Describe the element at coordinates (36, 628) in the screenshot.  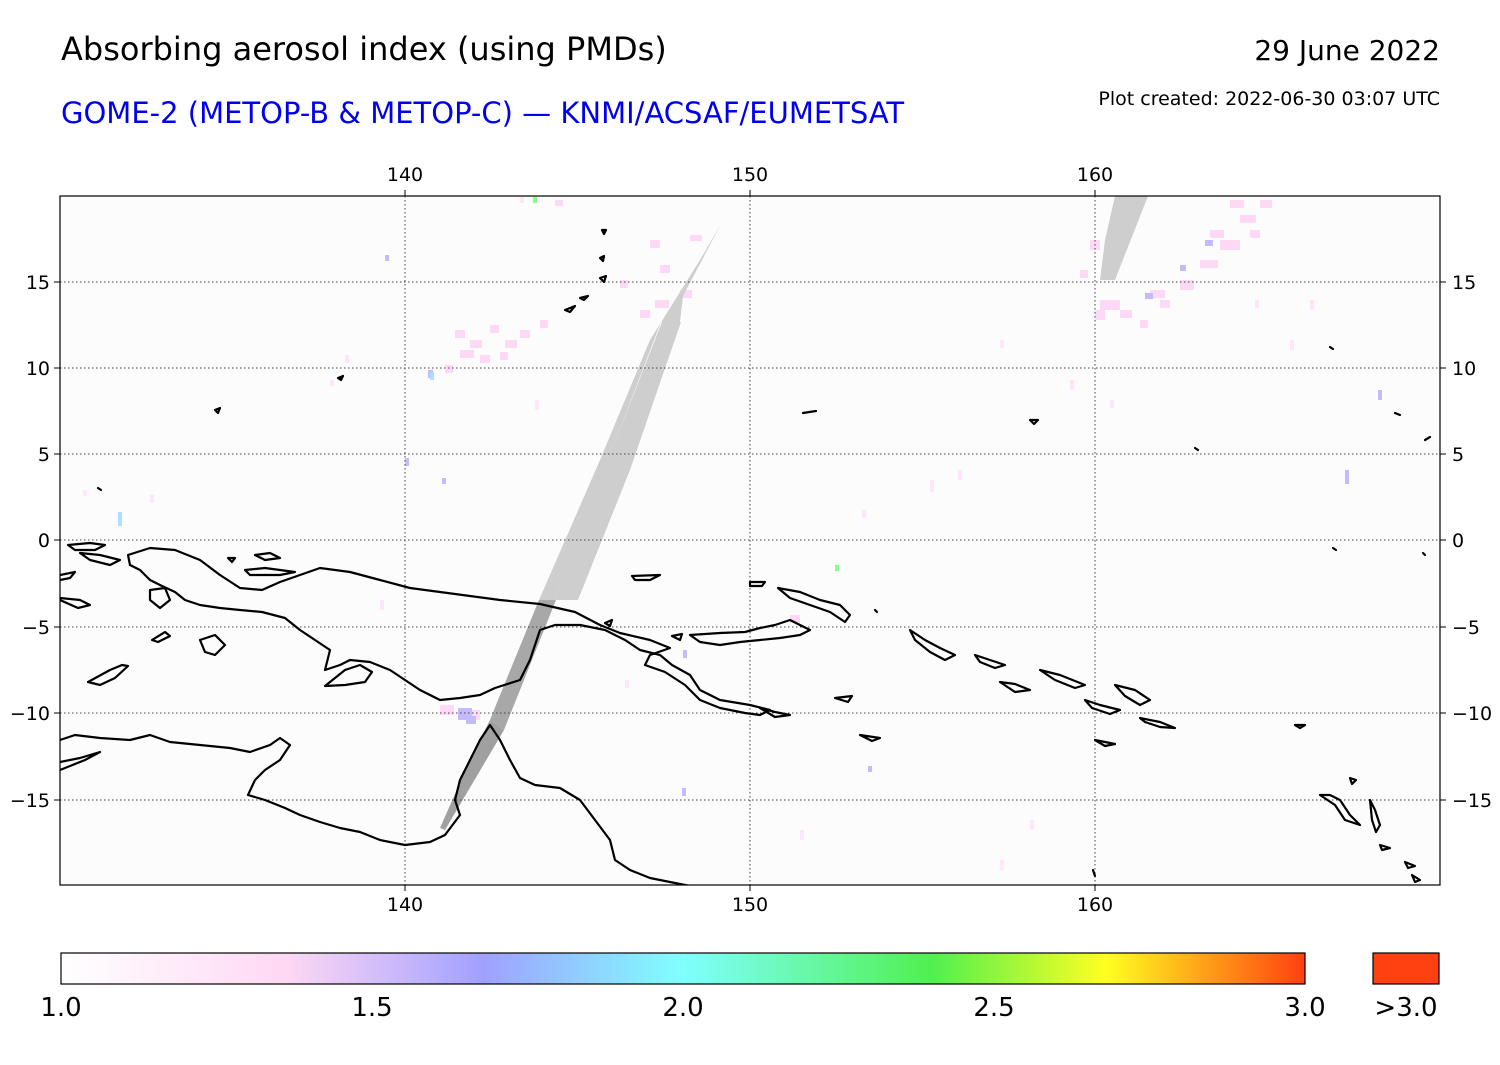
I see `lat-tick-left-m5: −5` at that location.